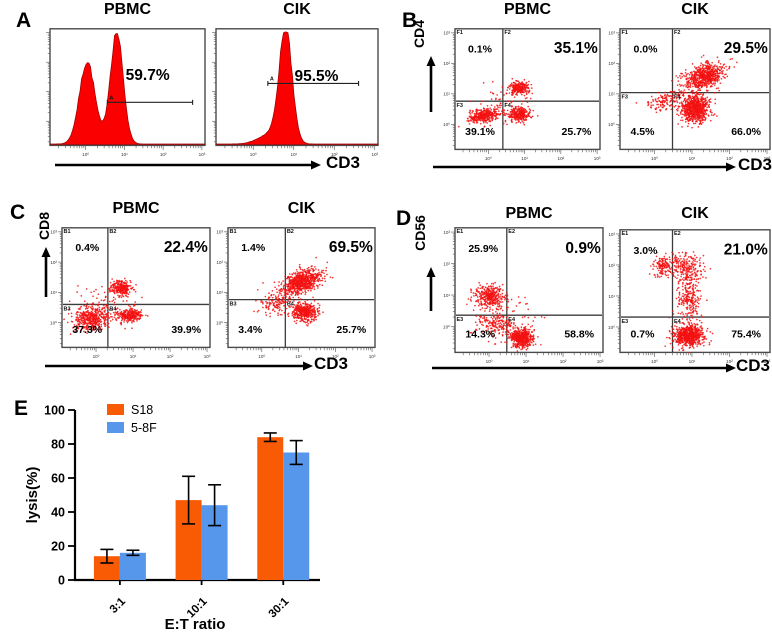 This screenshot has width=772, height=642. What do you see at coordinates (695, 213) in the screenshot?
I see `plot-title-d-cik: CIK` at bounding box center [695, 213].